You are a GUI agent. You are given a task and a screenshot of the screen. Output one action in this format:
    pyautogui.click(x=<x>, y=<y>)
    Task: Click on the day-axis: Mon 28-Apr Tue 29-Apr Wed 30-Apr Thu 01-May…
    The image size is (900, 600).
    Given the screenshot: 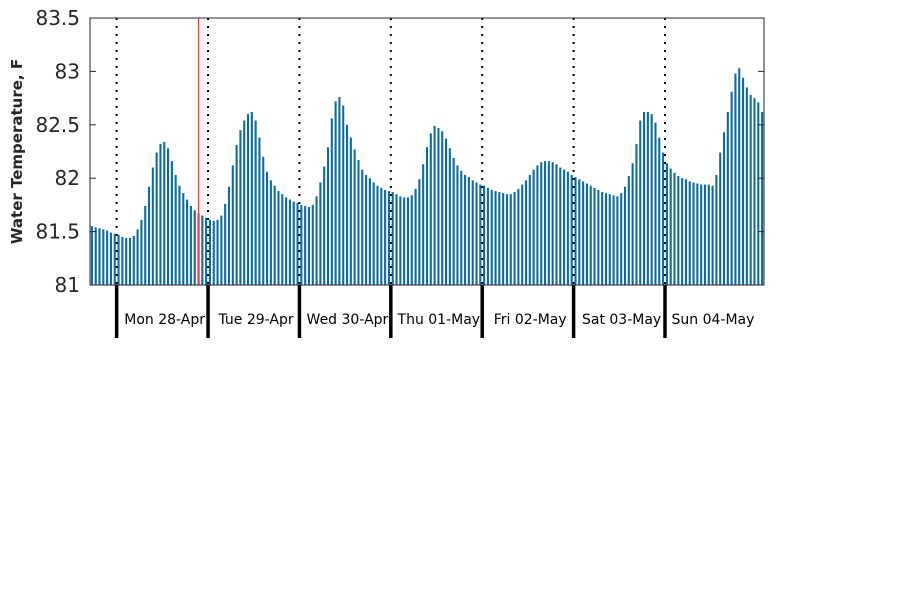 What is the action you would take?
    pyautogui.click(x=434, y=311)
    